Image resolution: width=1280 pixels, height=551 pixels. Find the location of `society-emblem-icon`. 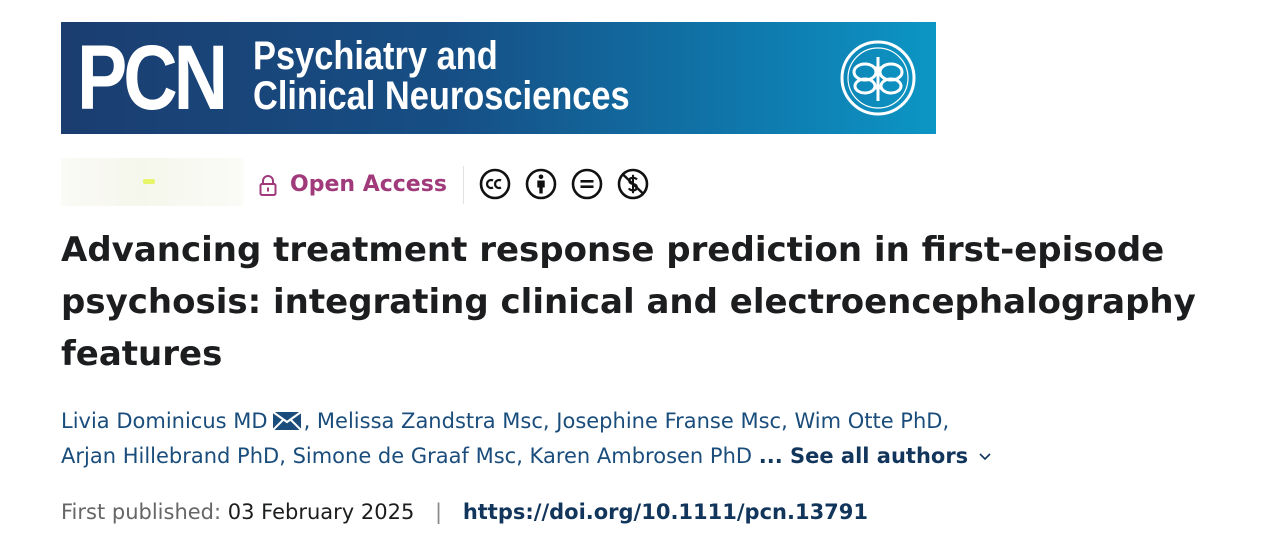

society-emblem-icon is located at coordinates (878, 78).